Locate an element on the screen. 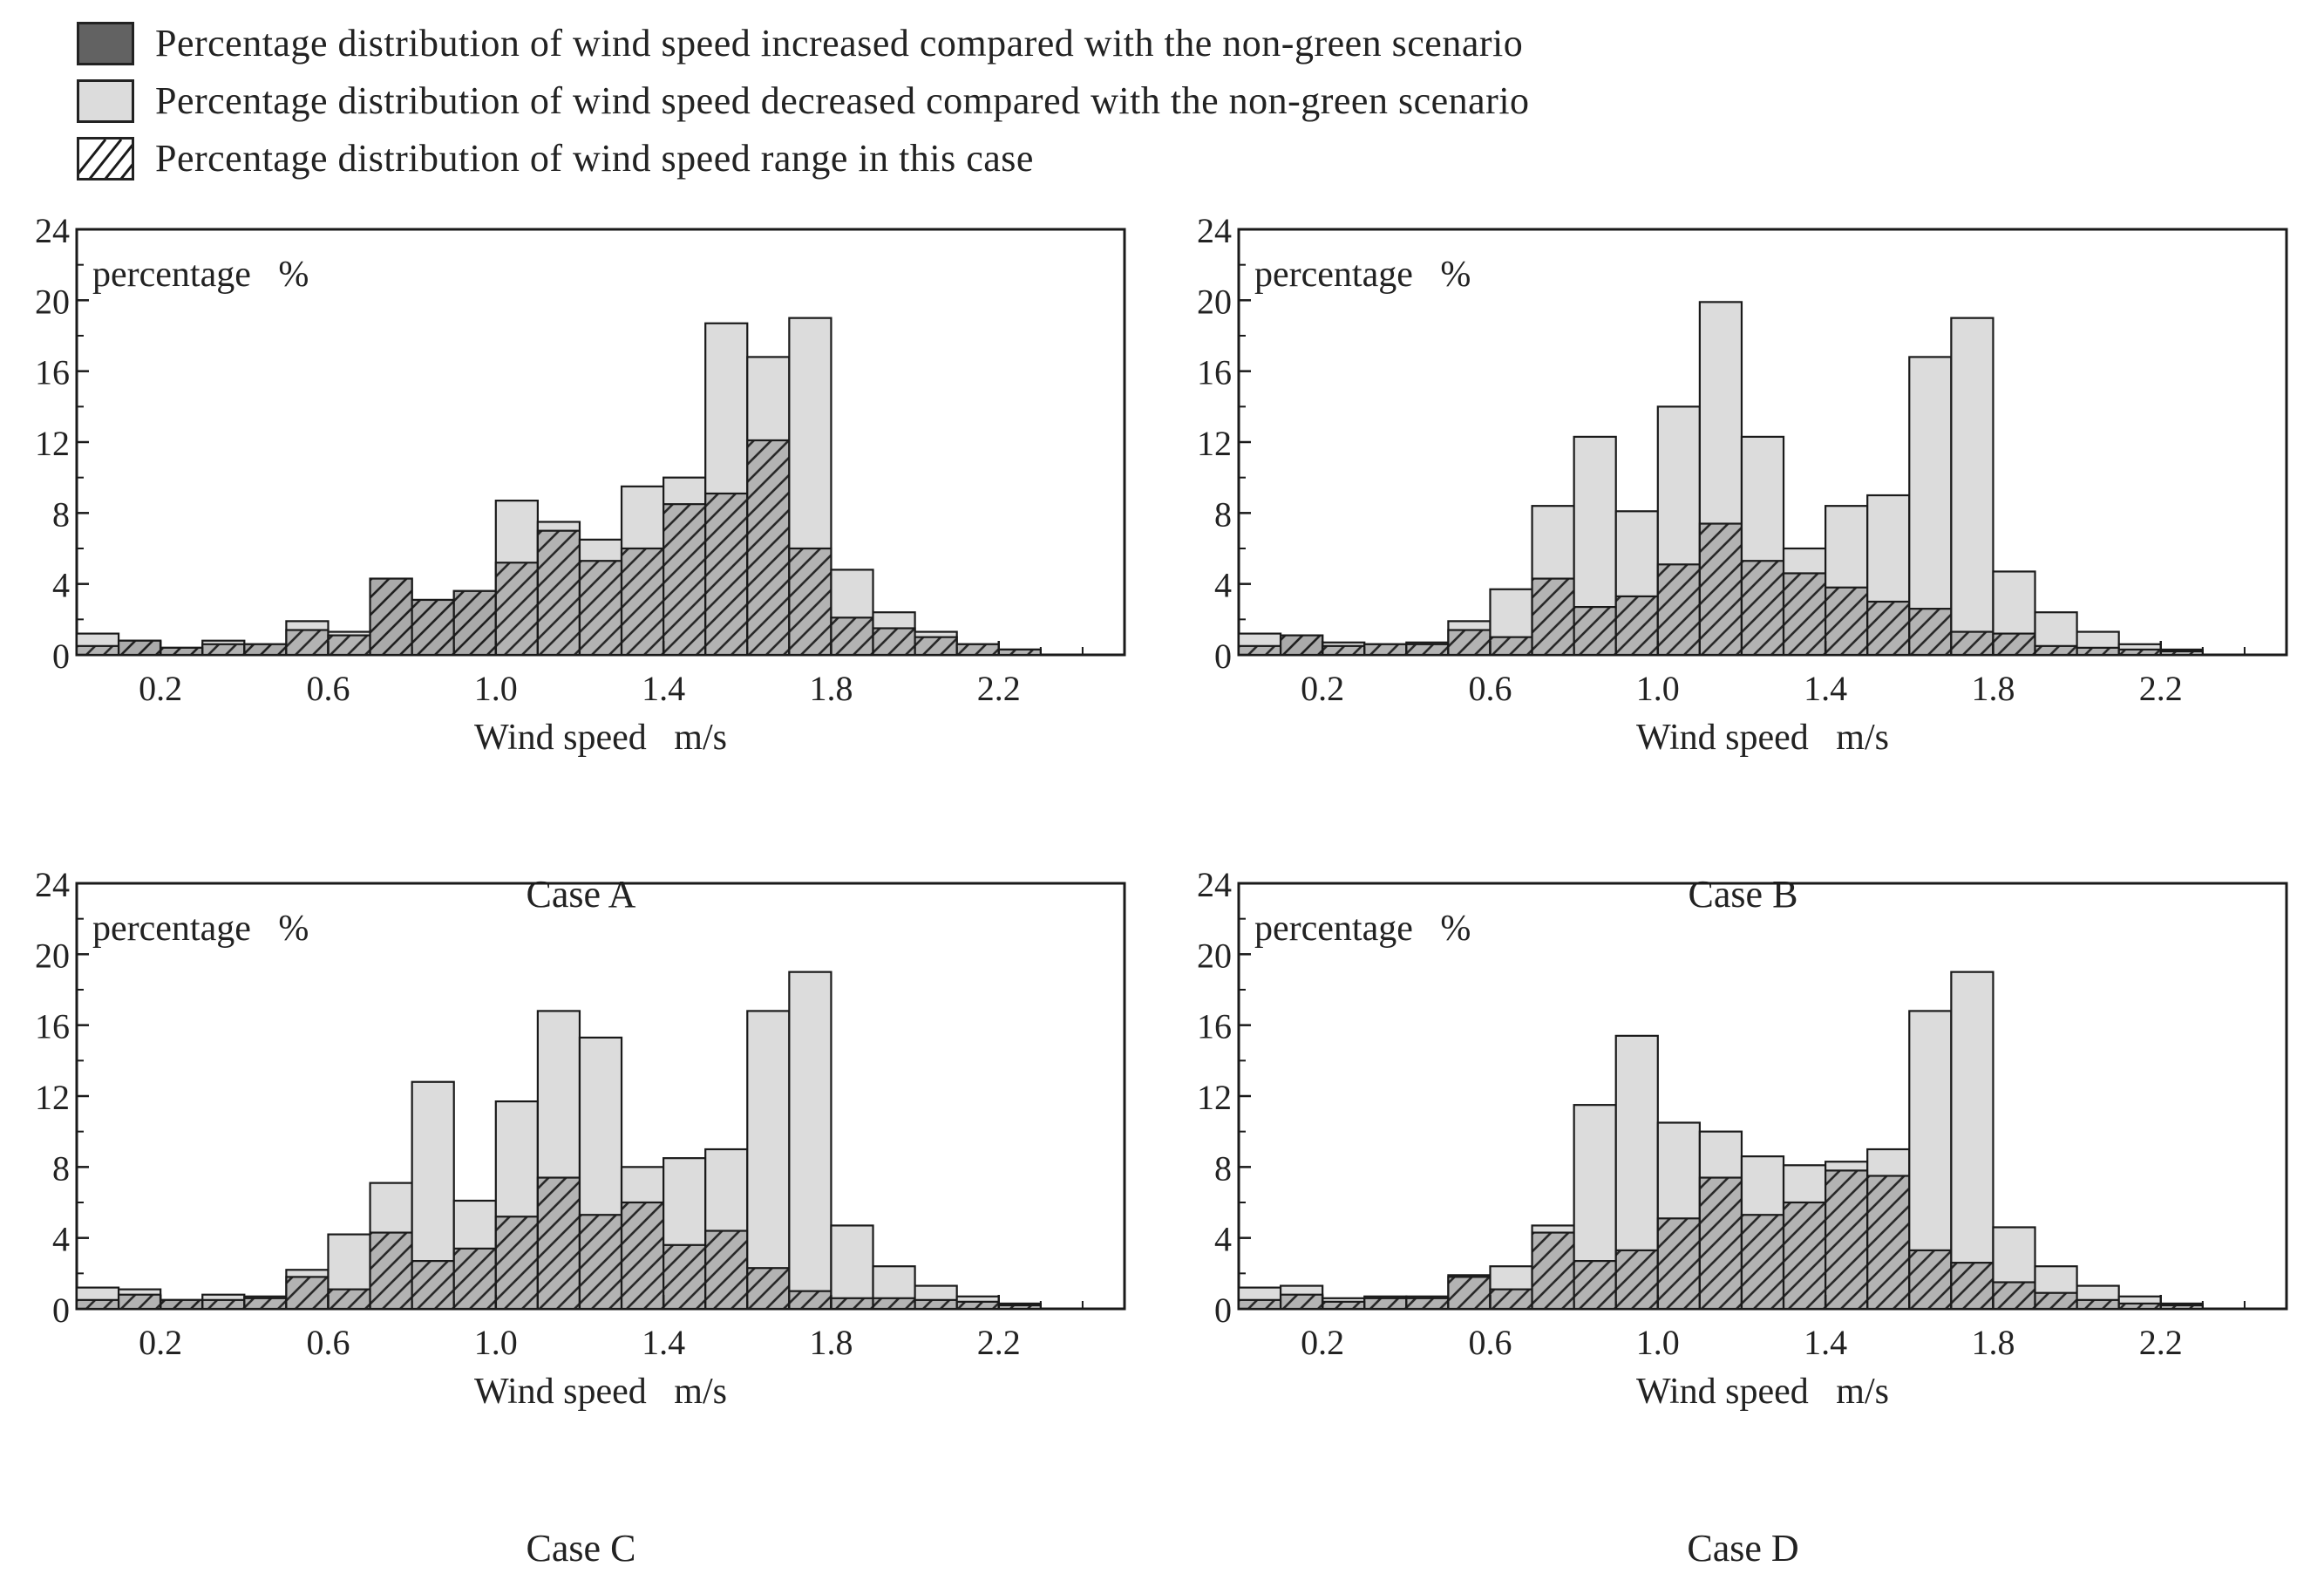  legend-swatch-range is located at coordinates (105, 158).